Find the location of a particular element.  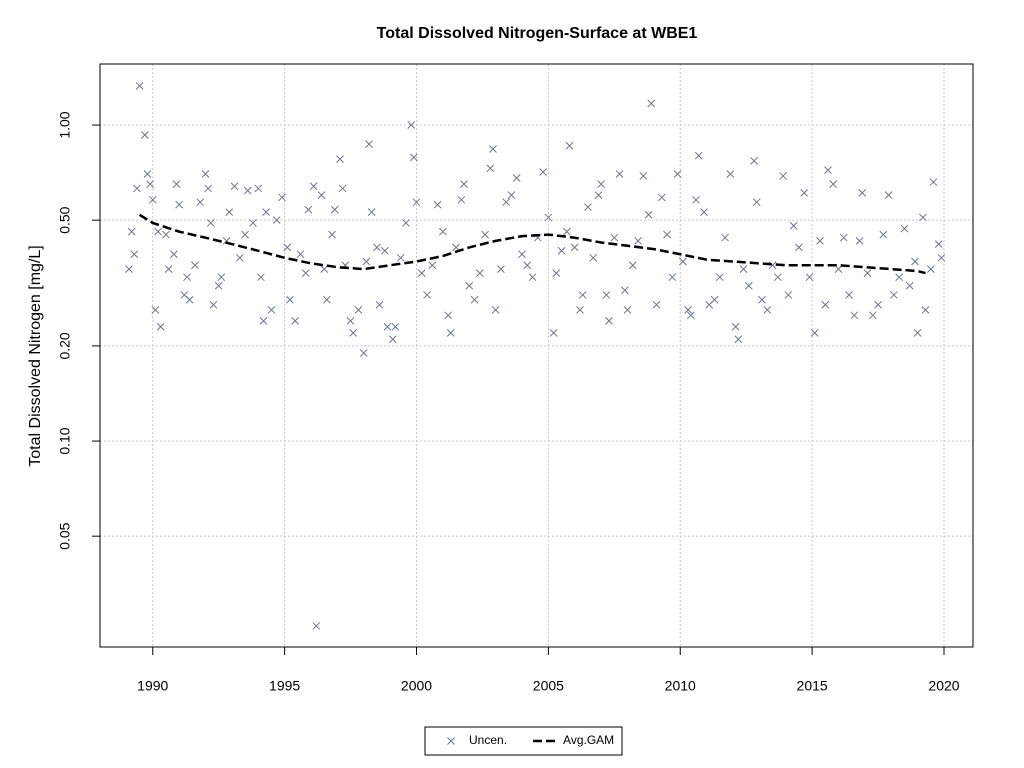

y-tick-label: 0.20 is located at coordinates (65, 345).